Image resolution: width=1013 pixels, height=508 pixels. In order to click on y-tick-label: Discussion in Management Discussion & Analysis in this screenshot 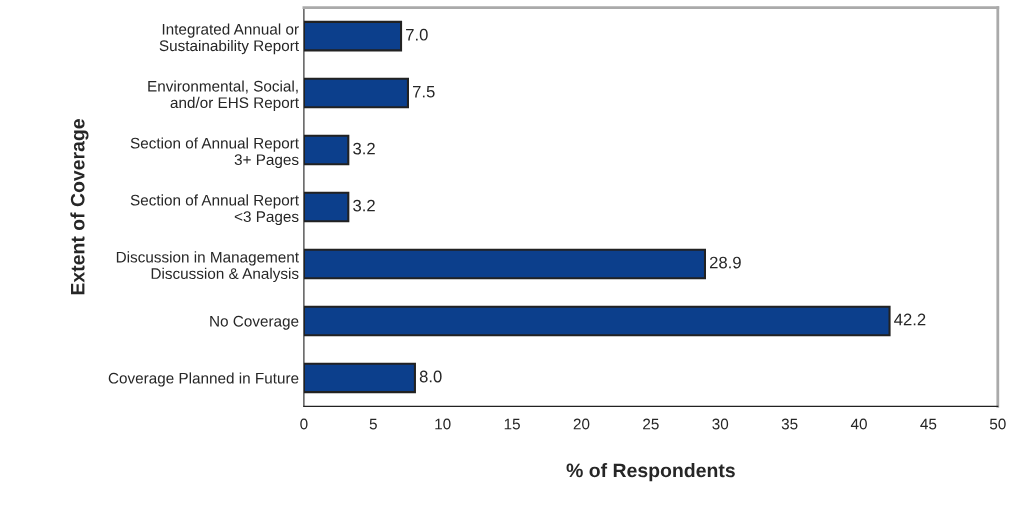, I will do `click(207, 267)`.